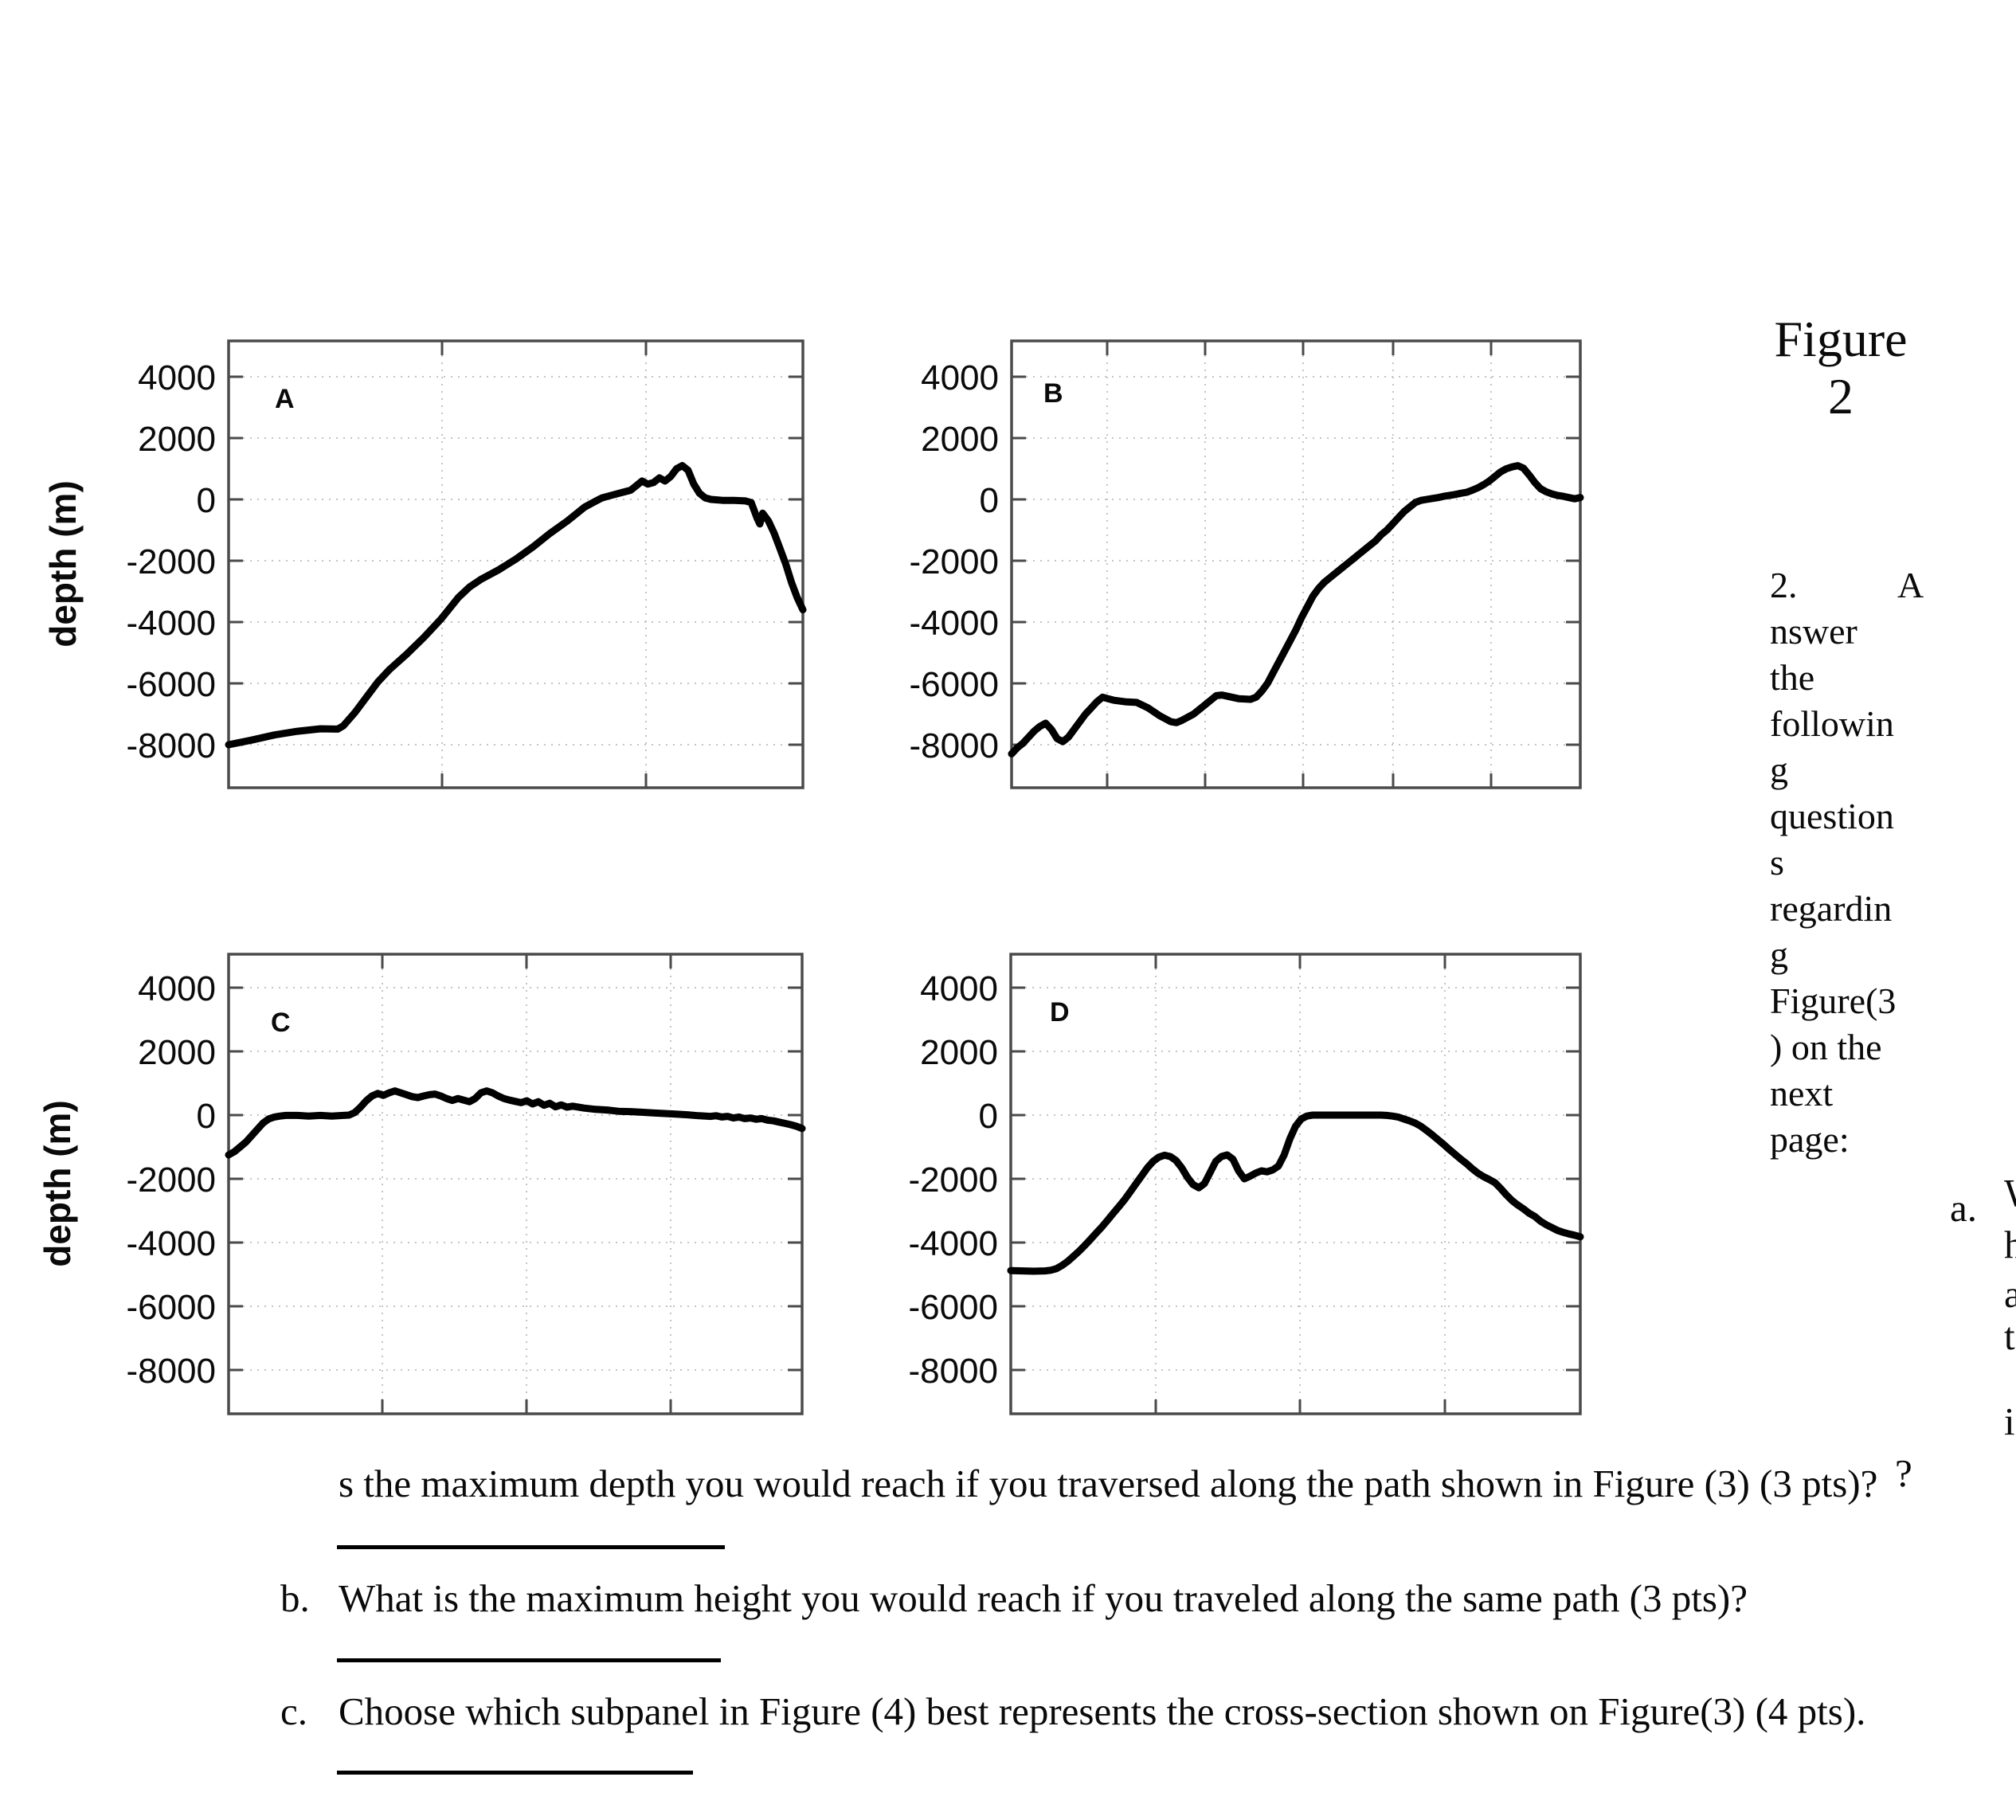 This screenshot has height=1820, width=2016. What do you see at coordinates (1053, 393) in the screenshot?
I see `panel-letter-b: B` at bounding box center [1053, 393].